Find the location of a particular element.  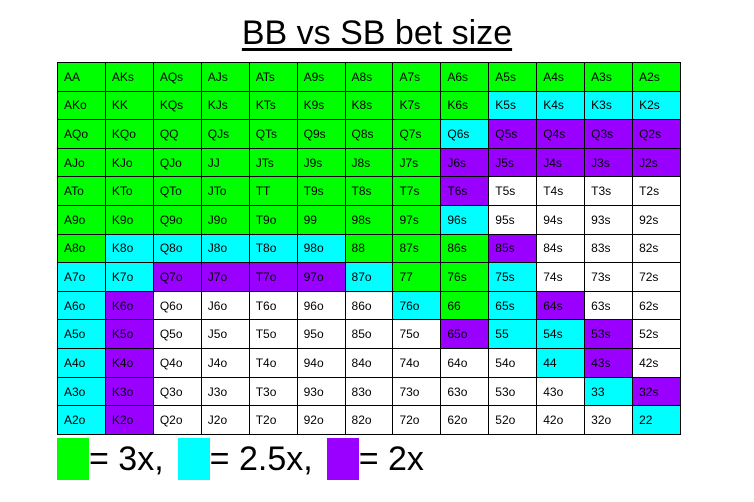

grid-row: A7o K7o Q7o J7o T7o 97o 87o 77 76s 75s 74s 73s 72s is located at coordinates (369, 277).